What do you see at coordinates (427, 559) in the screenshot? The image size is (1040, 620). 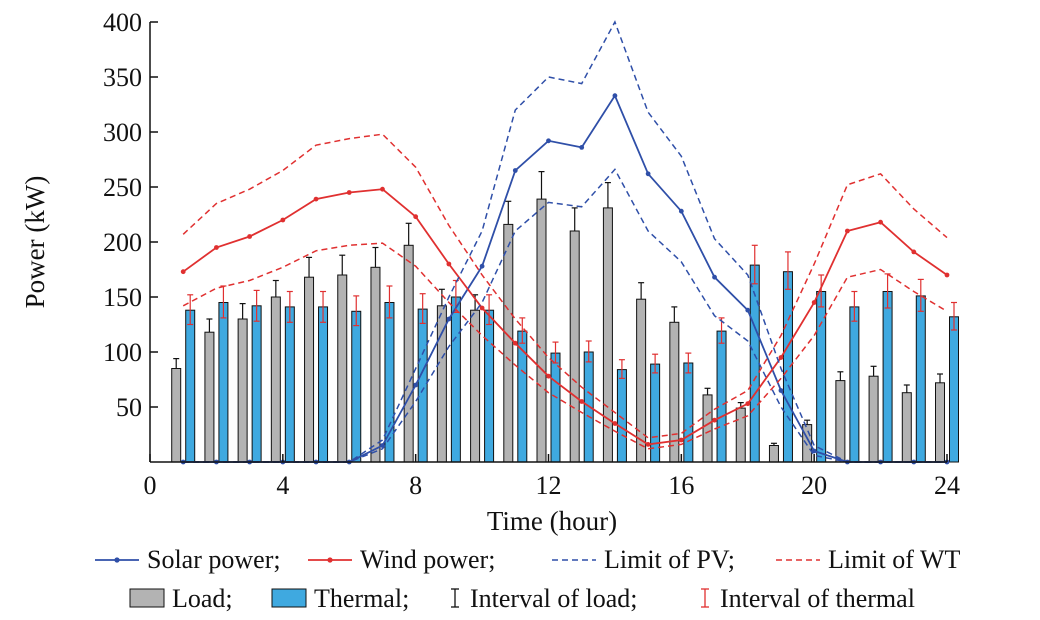 I see `legend-label: Wind power;` at bounding box center [427, 559].